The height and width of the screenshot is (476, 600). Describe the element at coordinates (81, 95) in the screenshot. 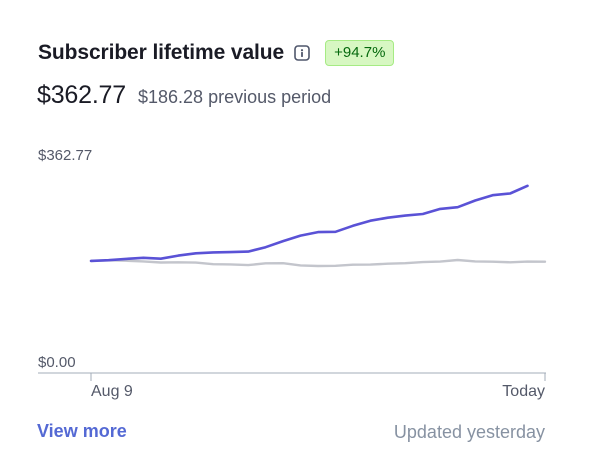

I see `current-value: $362.77` at that location.